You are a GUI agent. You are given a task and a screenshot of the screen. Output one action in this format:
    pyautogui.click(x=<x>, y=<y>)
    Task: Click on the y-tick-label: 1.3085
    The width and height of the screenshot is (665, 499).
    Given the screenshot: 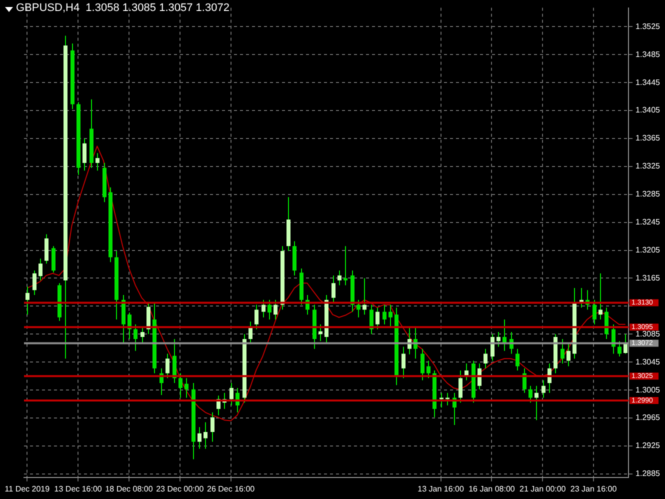 What is the action you would take?
    pyautogui.click(x=648, y=333)
    